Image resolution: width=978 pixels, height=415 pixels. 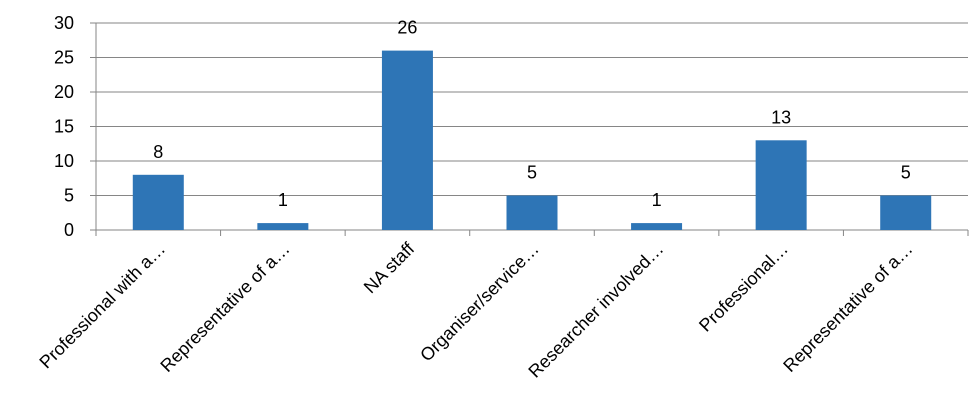 I want to click on y-tick-label: 15, so click(x=64, y=127).